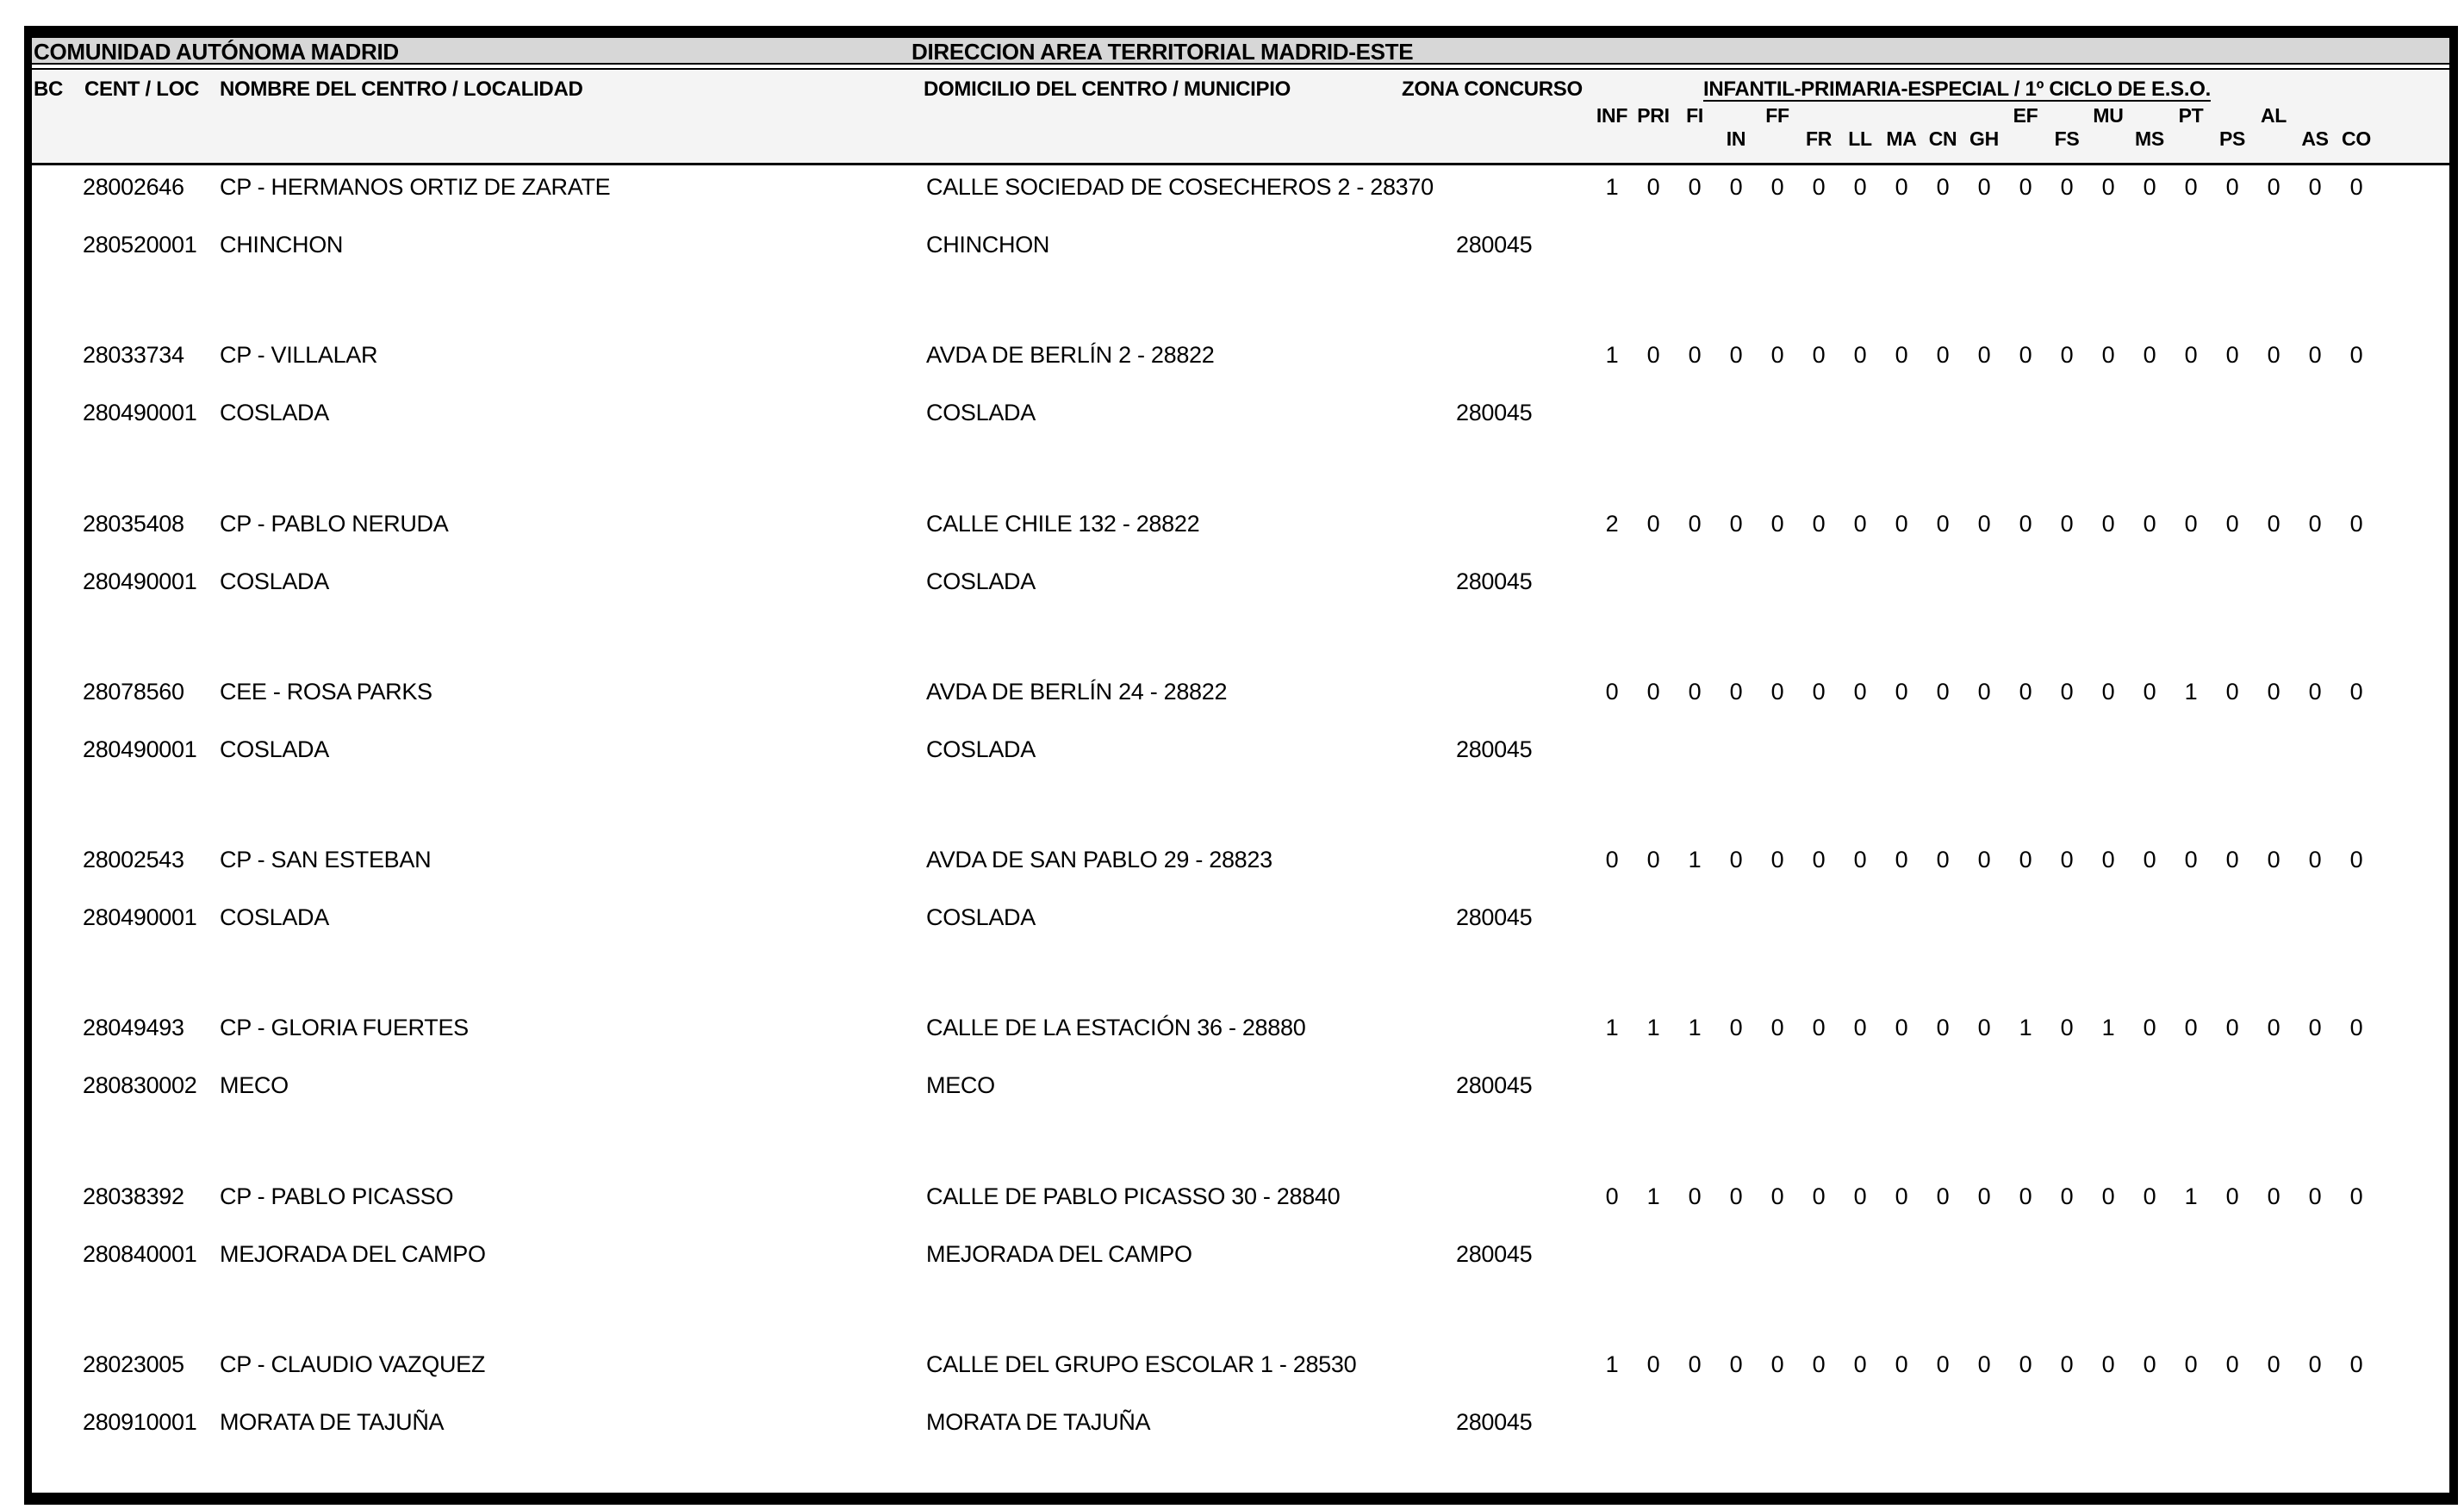  What do you see at coordinates (2274, 115) in the screenshot?
I see `subject-col-header-al: AL` at bounding box center [2274, 115].